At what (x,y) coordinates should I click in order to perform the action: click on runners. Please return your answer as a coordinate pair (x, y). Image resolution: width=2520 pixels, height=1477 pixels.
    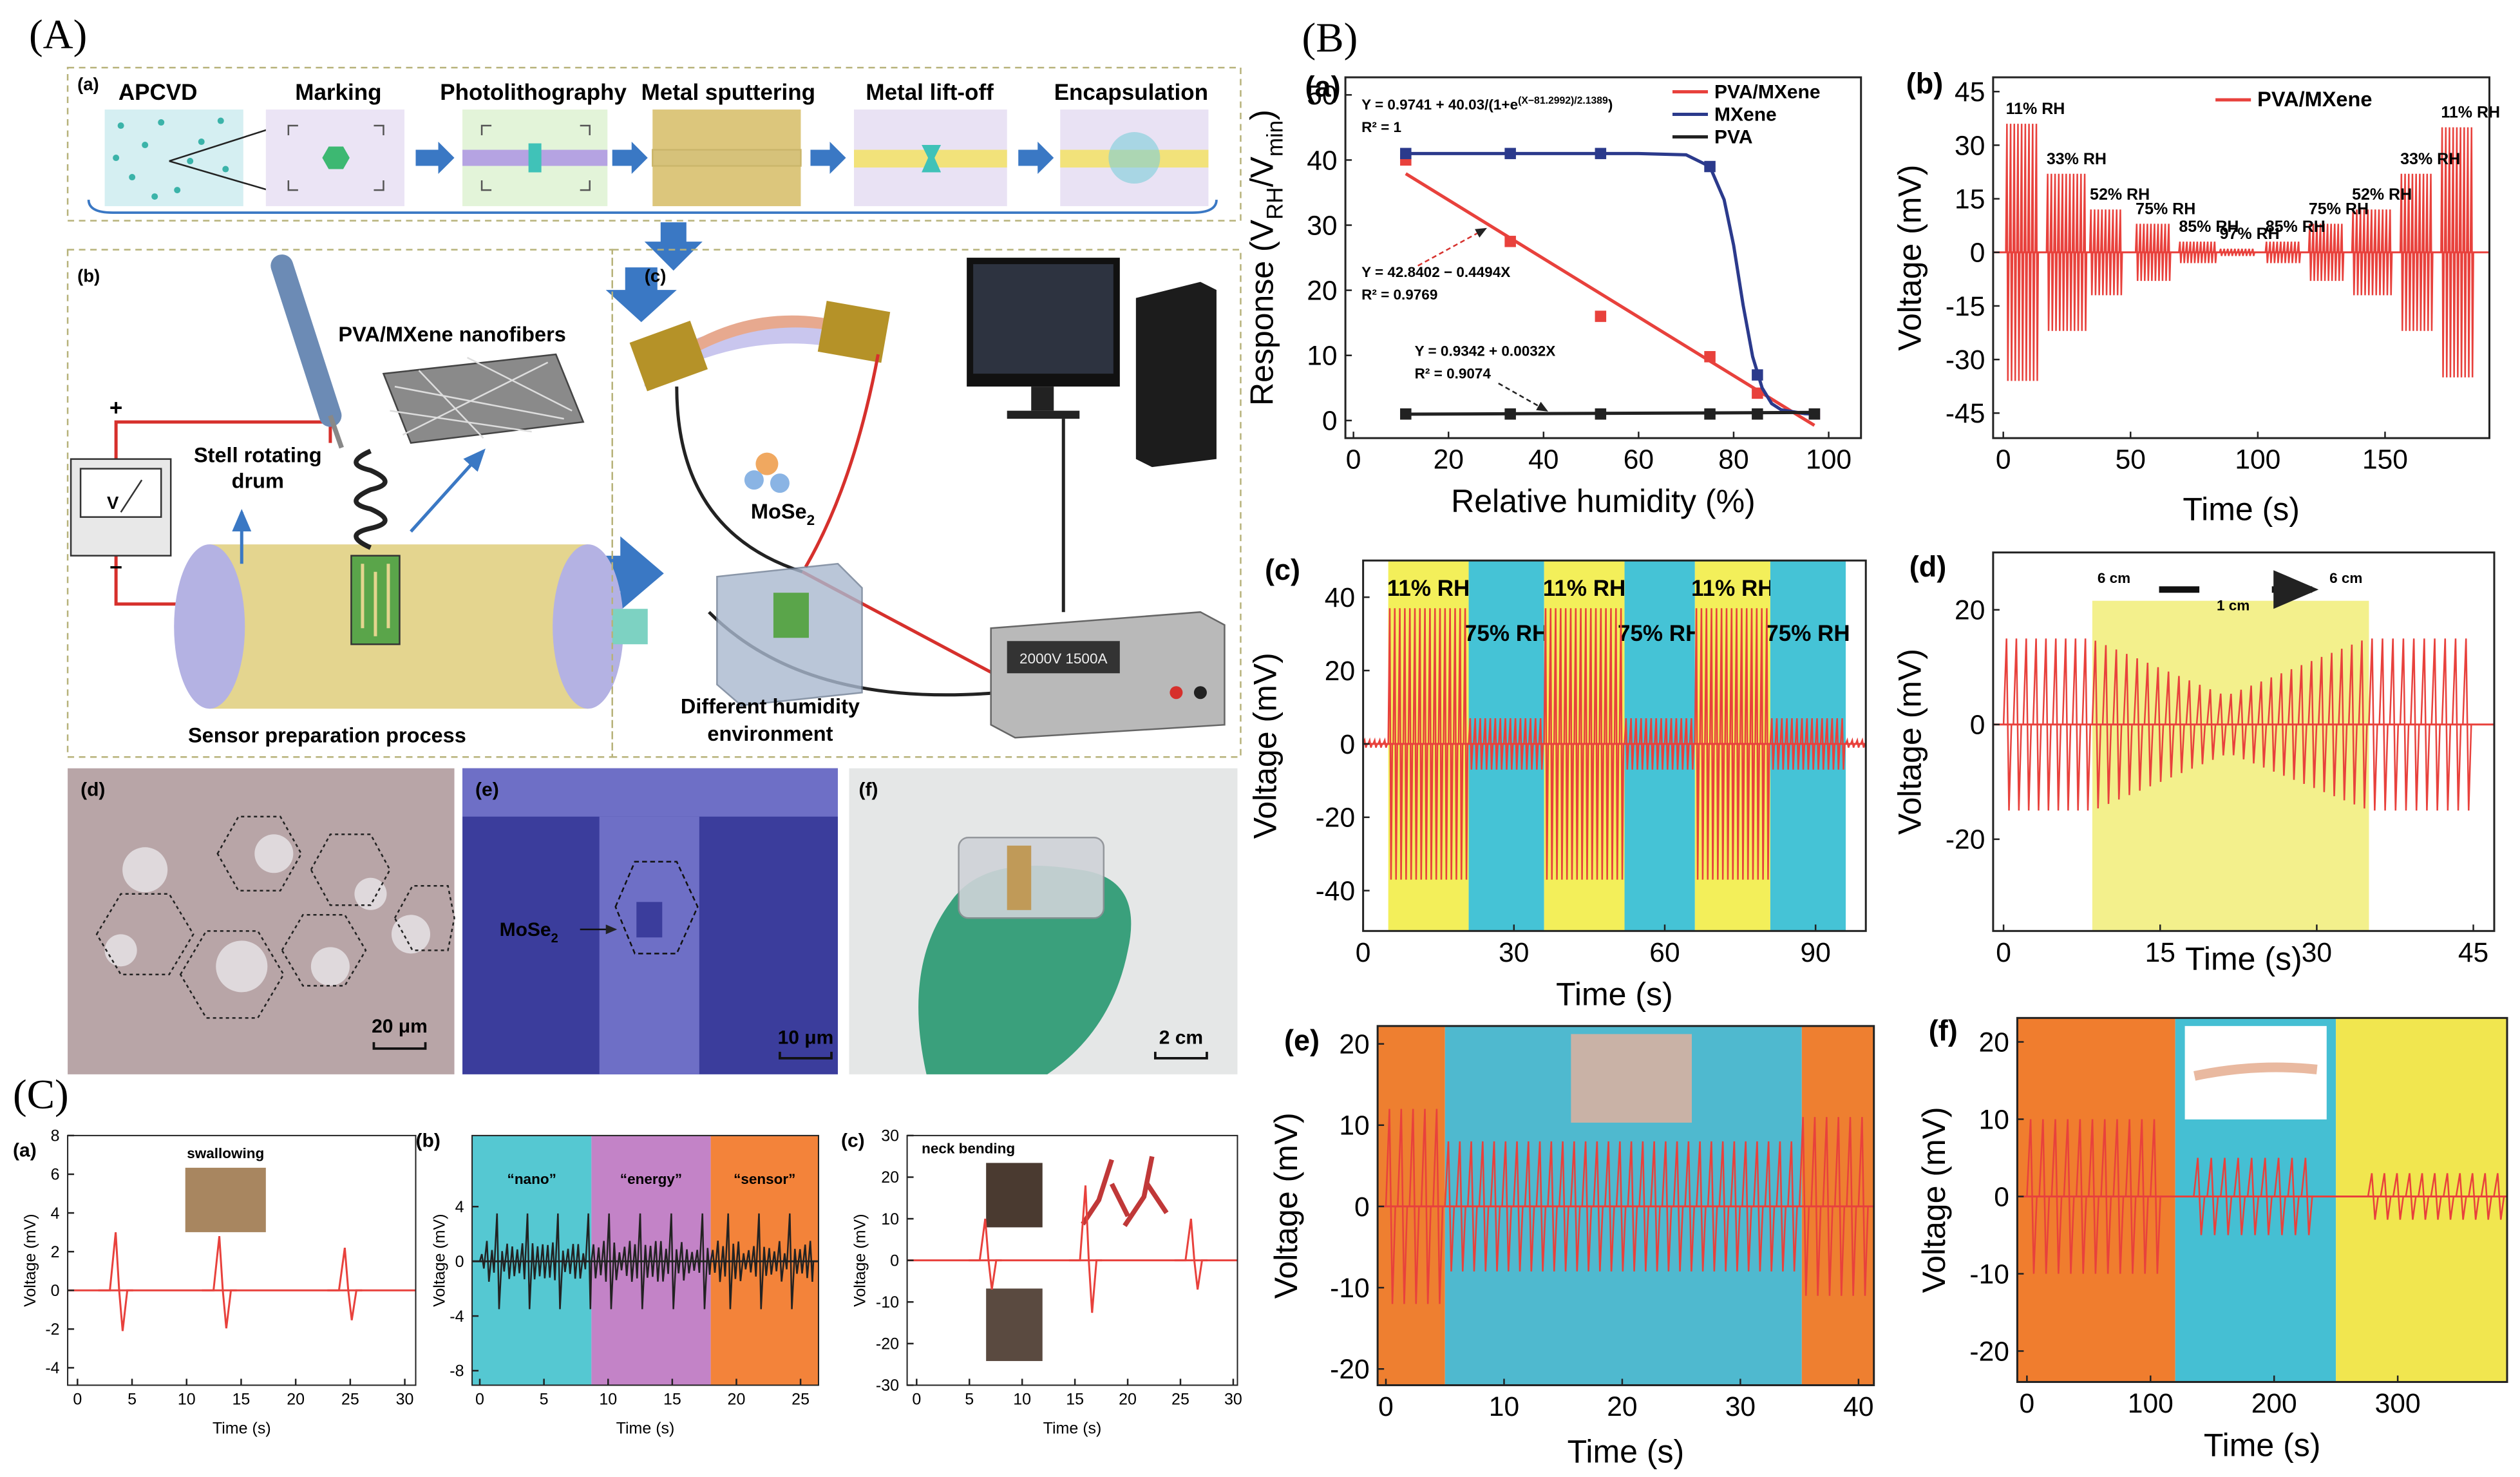
    Looking at the image, I should click on (1125, 1191).